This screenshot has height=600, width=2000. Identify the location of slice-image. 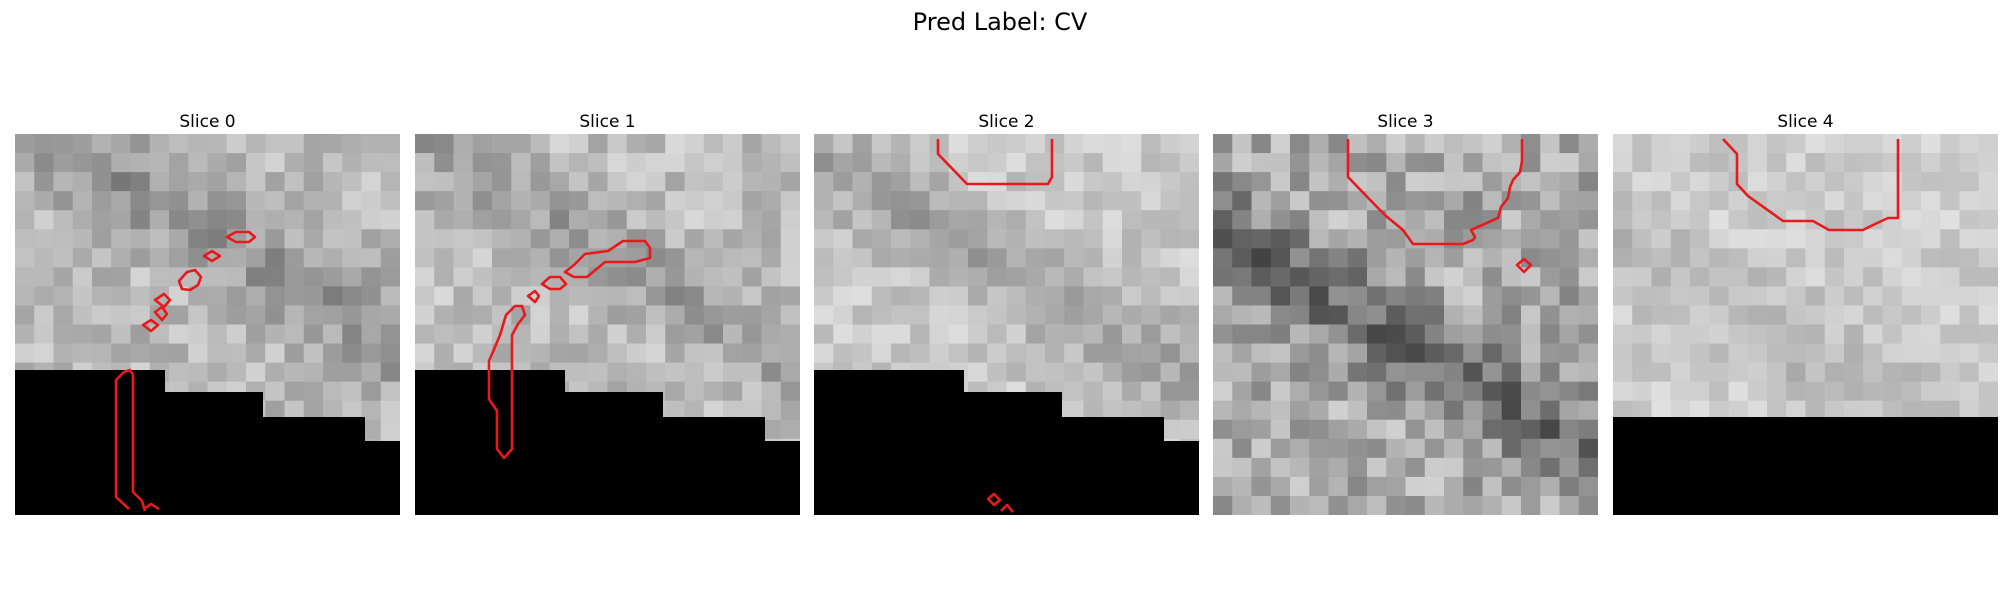
(1805, 324).